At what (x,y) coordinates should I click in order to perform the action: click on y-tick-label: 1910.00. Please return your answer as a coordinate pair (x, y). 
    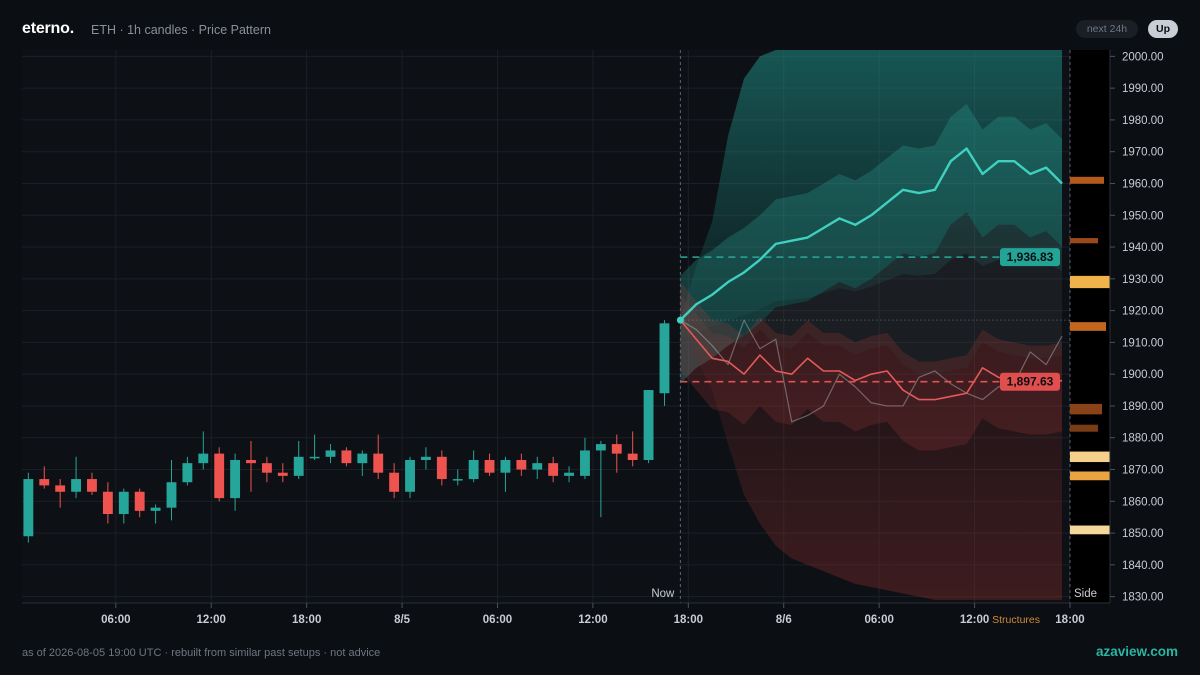
    Looking at the image, I should click on (1143, 343).